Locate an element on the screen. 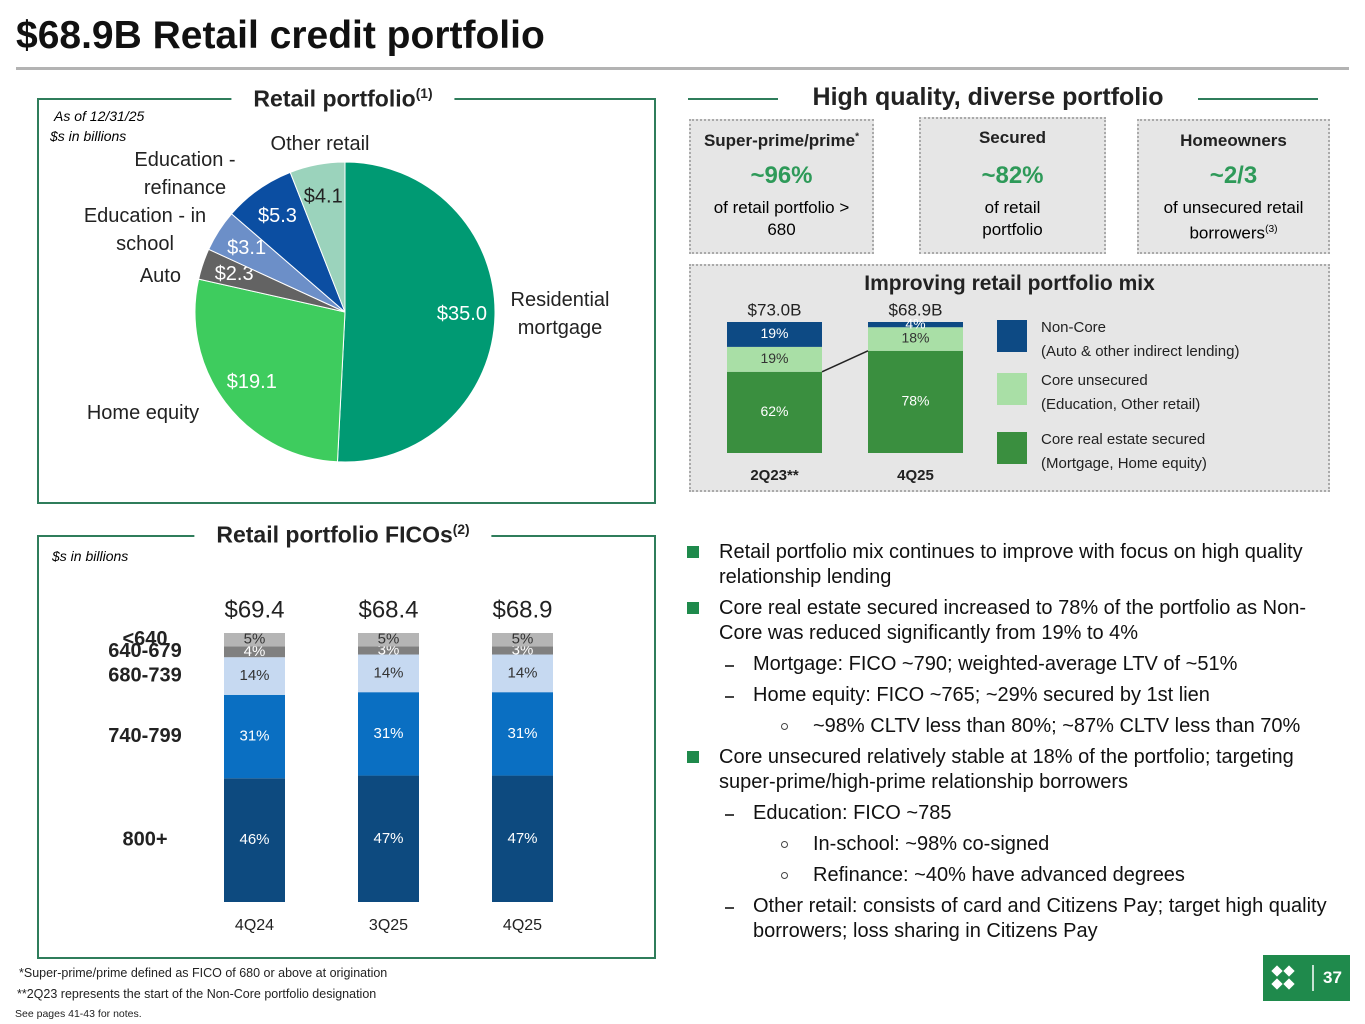 The width and height of the screenshot is (1365, 1024). card: Secured ~82% of retail portfolio is located at coordinates (1012, 185).